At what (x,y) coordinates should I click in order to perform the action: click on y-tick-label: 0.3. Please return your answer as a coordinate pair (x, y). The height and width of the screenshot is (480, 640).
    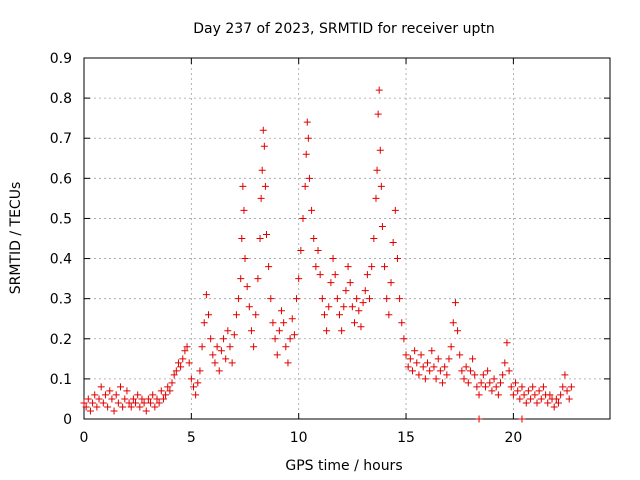
    Looking at the image, I should click on (61, 300).